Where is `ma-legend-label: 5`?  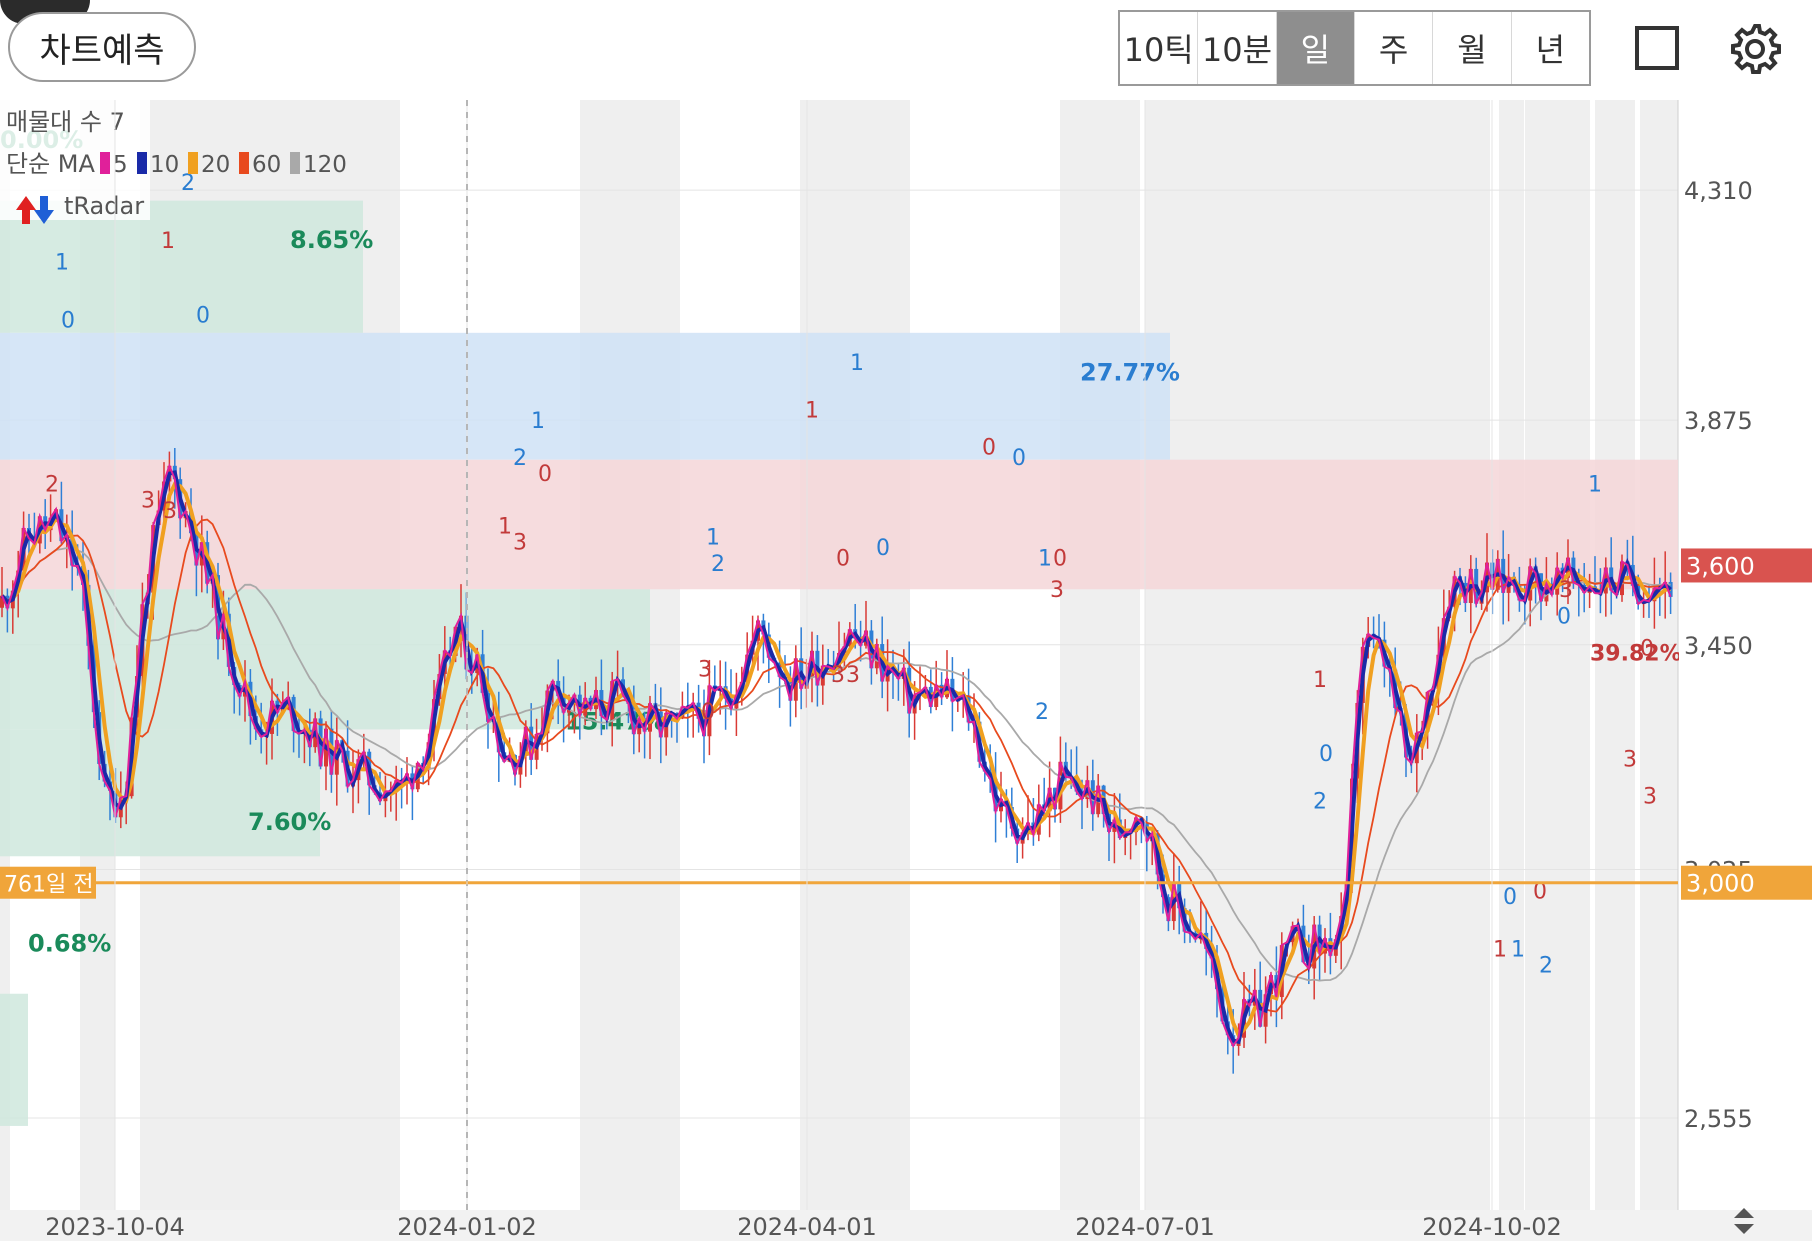
ma-legend-label: 5 is located at coordinates (120, 165).